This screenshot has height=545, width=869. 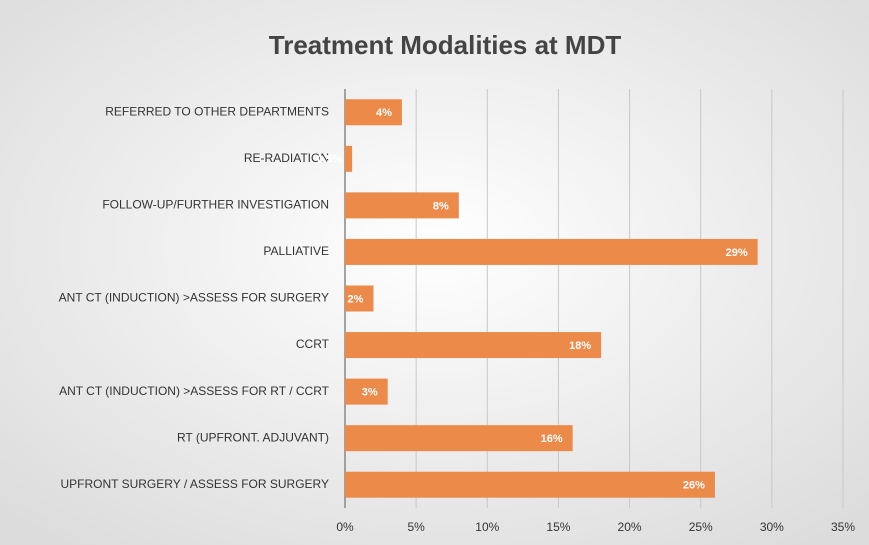 What do you see at coordinates (329, 160) in the screenshot?
I see `value-label: 0.5%` at bounding box center [329, 160].